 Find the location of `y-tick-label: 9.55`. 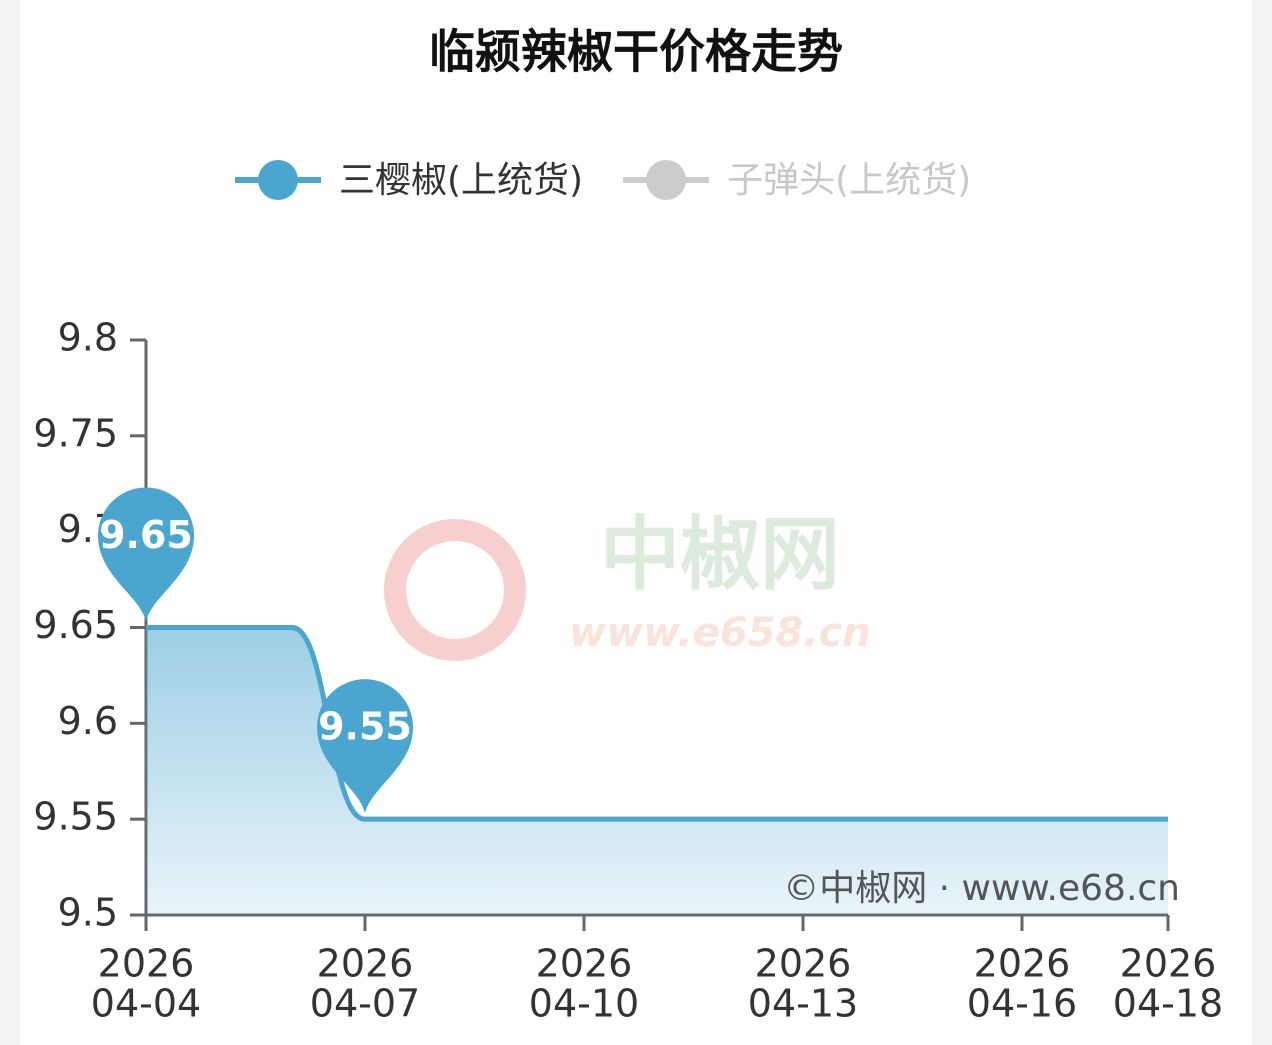

y-tick-label: 9.55 is located at coordinates (75, 817).